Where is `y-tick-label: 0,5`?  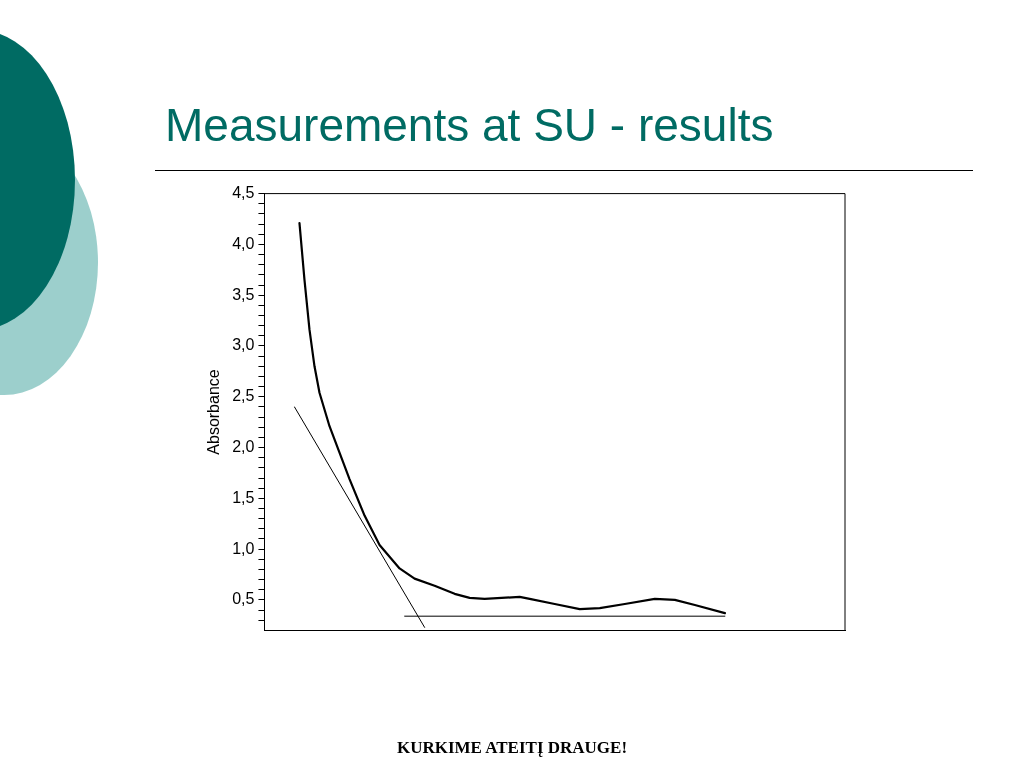
y-tick-label: 0,5 is located at coordinates (243, 599).